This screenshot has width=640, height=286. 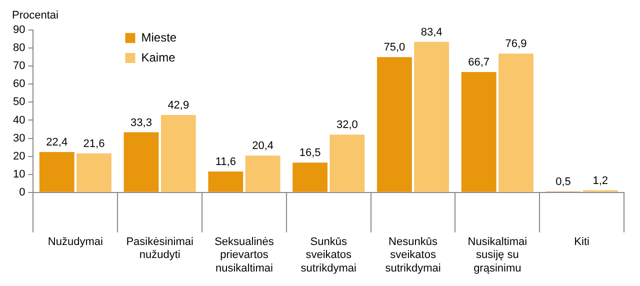 I want to click on data-label: 1,2, so click(x=600, y=180).